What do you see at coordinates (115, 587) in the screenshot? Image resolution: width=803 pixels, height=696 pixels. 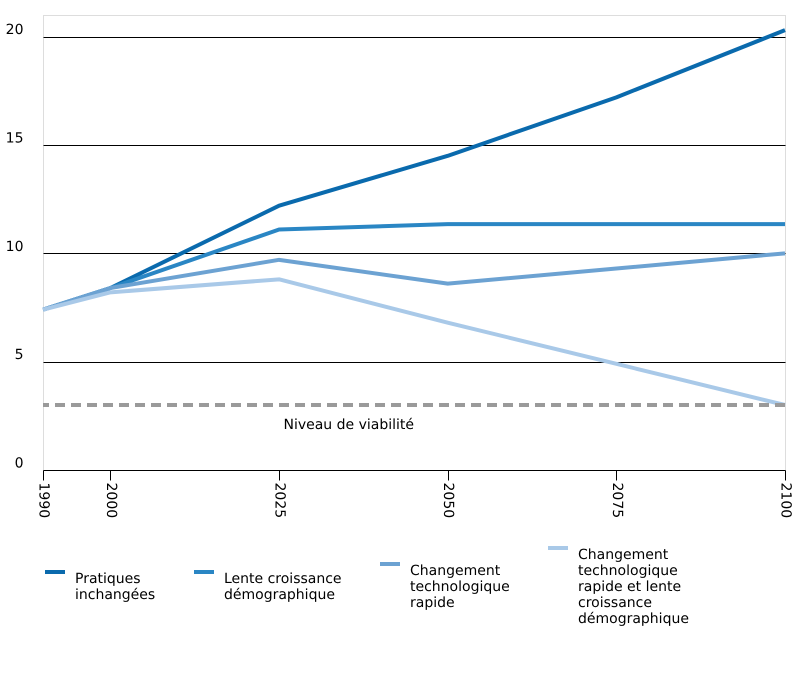 I see `legend-label: Pratiques inchangées` at bounding box center [115, 587].